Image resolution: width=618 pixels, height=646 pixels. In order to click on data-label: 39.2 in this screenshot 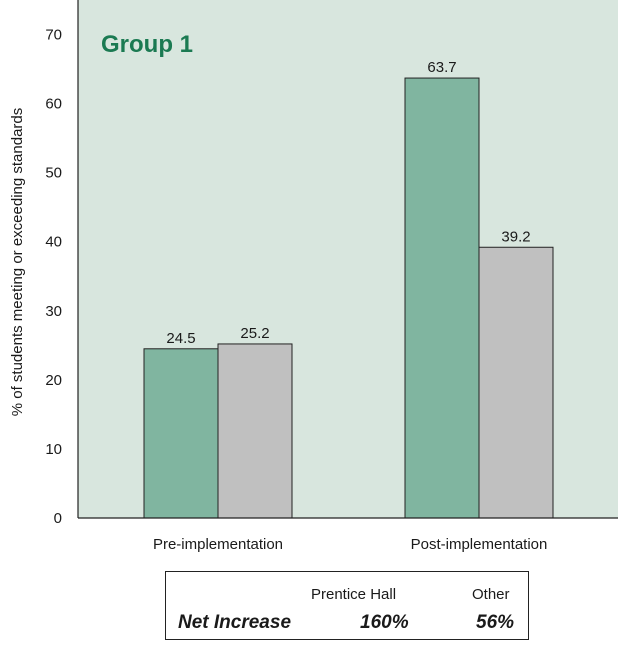, I will do `click(515, 236)`.